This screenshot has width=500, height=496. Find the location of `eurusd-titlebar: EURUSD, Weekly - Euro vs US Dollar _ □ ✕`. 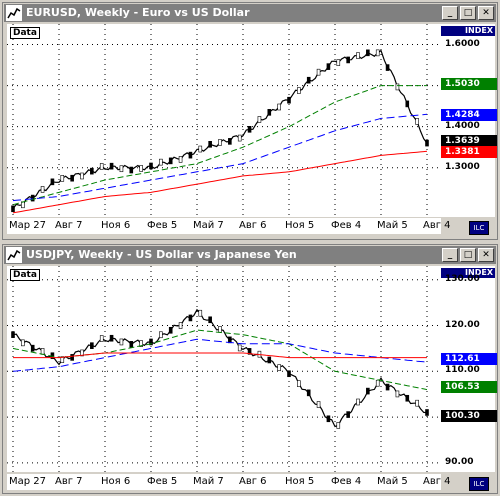

eurusd-titlebar: EURUSD, Weekly - Euro vs US Dollar _ □ ✕ is located at coordinates (250, 13).